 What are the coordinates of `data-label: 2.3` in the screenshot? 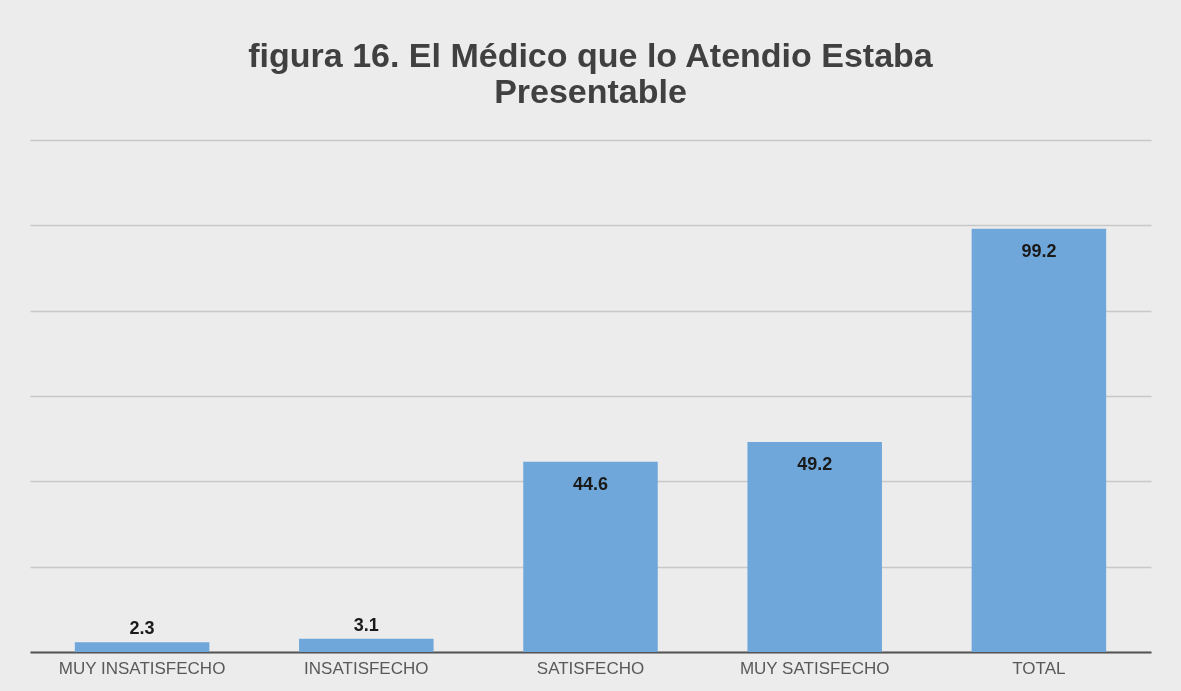 It's located at (142, 628).